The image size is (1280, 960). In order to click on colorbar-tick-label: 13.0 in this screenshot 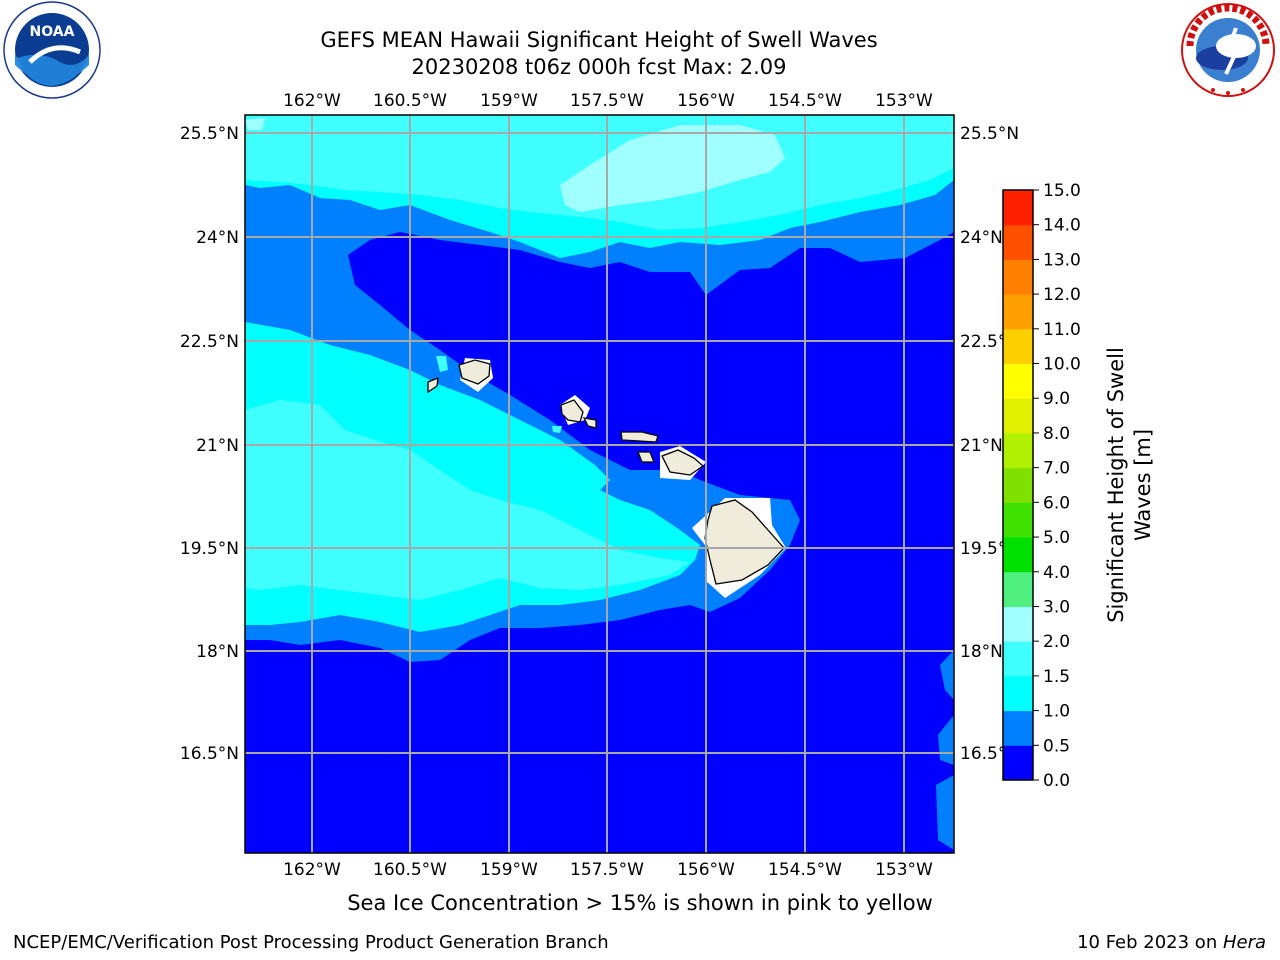, I will do `click(1062, 260)`.